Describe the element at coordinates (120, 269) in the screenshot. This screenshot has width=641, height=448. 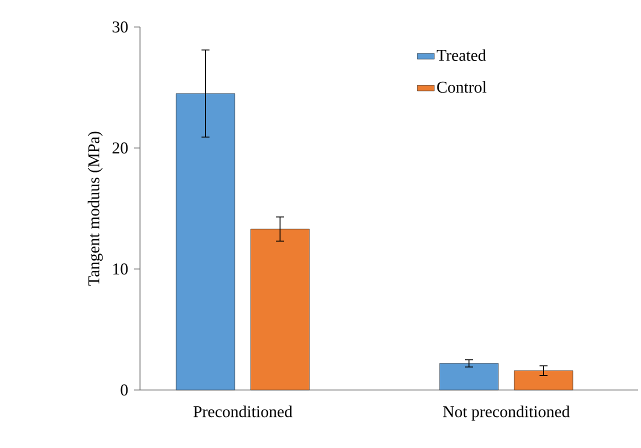
I see `y-tick-label: 10` at that location.